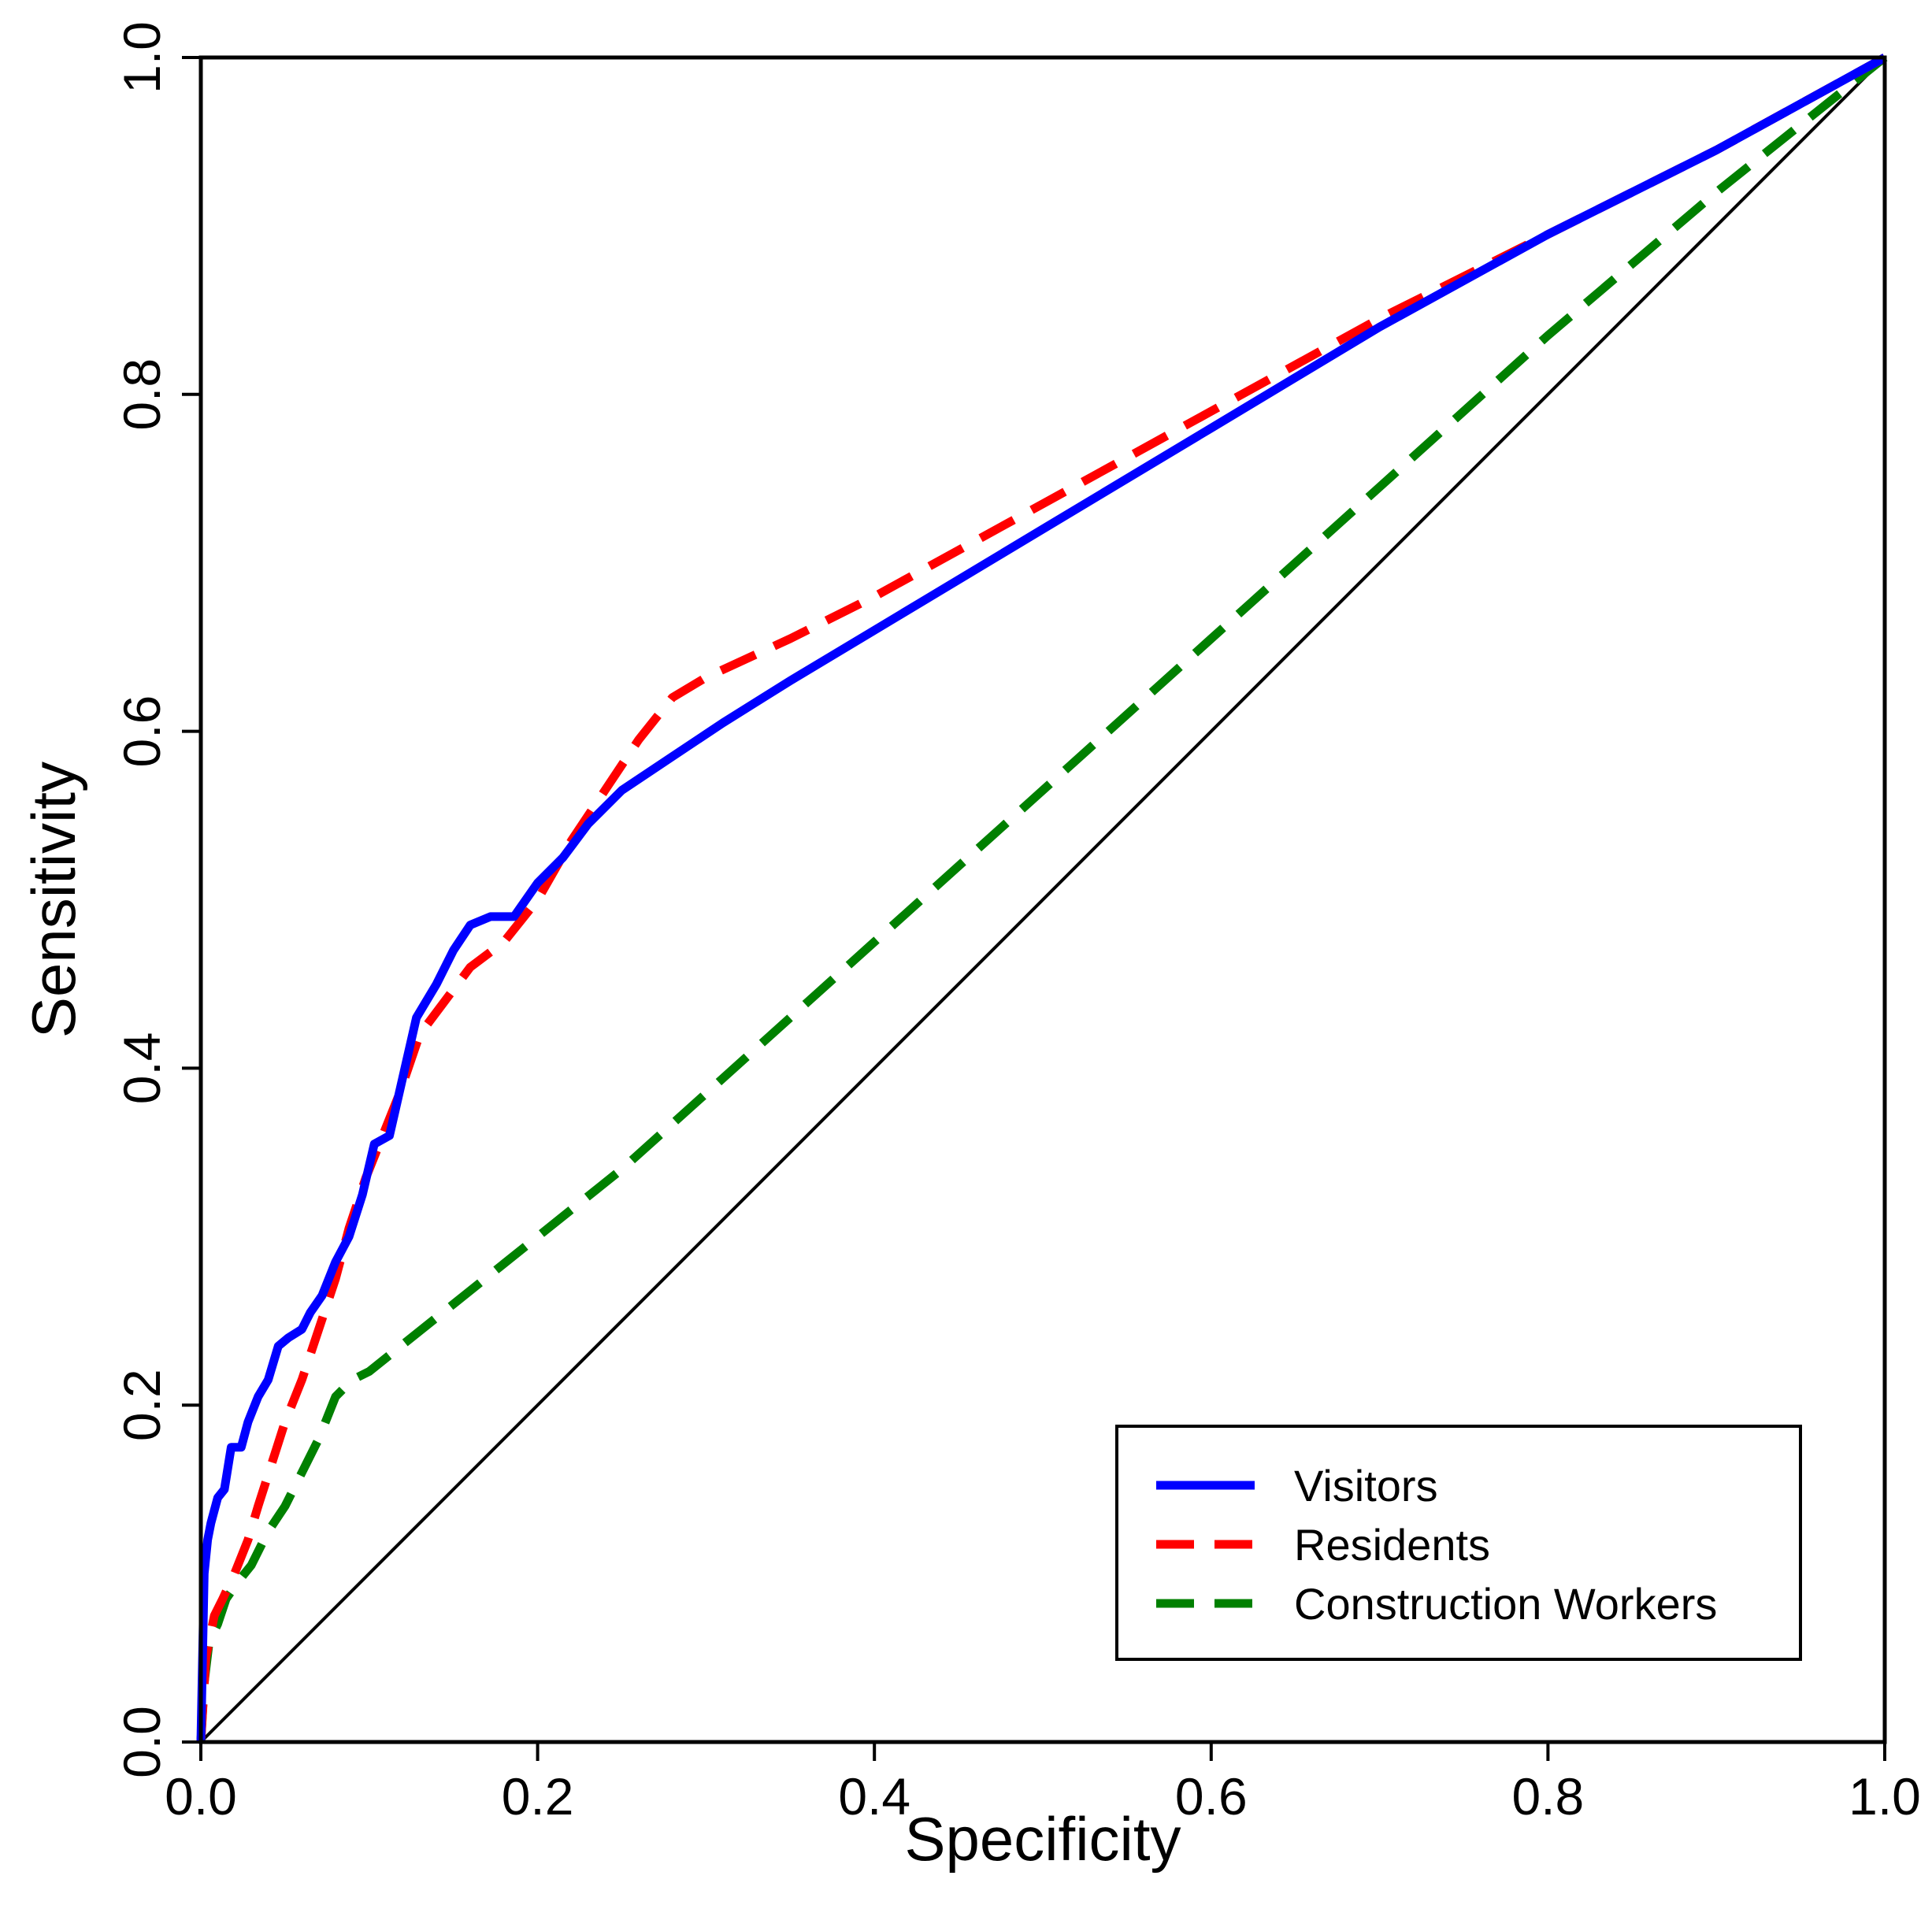 The width and height of the screenshot is (1932, 1920). What do you see at coordinates (142, 1405) in the screenshot?
I see `y-tick-label: 0.2` at bounding box center [142, 1405].